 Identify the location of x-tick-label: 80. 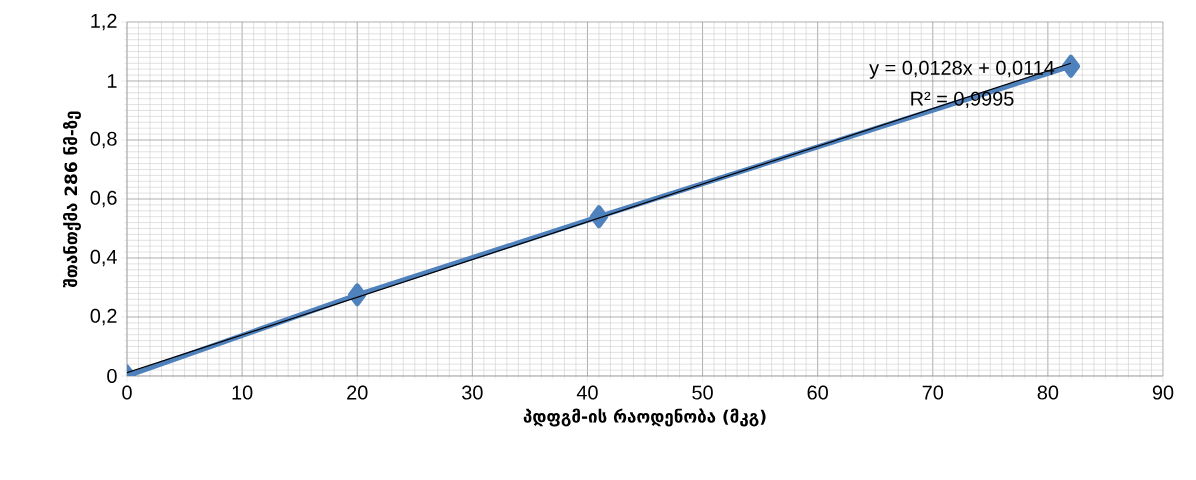
(1048, 392).